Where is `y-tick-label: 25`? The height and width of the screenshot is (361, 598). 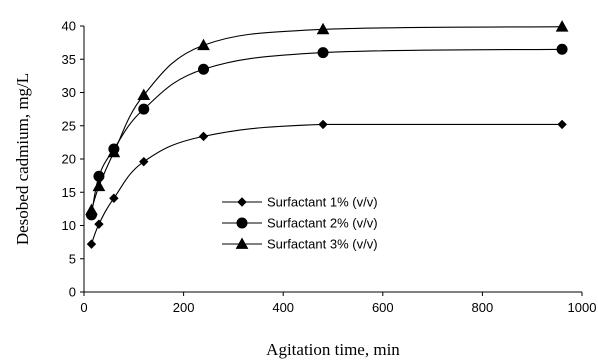 y-tick-label: 25 is located at coordinates (69, 125).